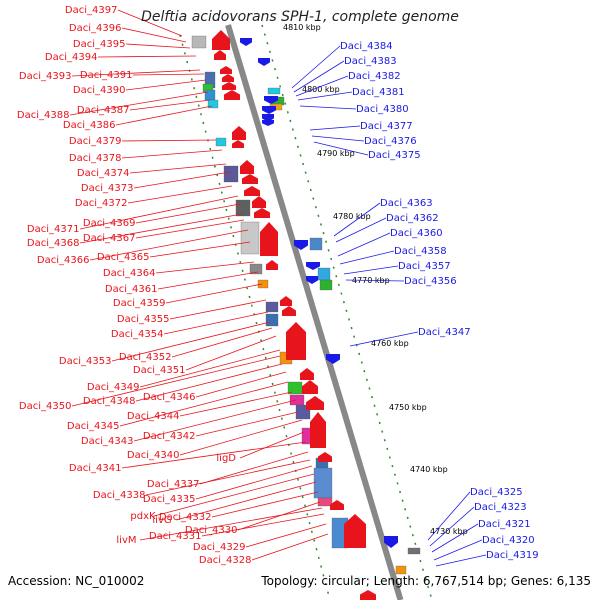  Describe the element at coordinates (504, 524) in the screenshot. I see `gene-label-reverse: Daci_4321` at that location.